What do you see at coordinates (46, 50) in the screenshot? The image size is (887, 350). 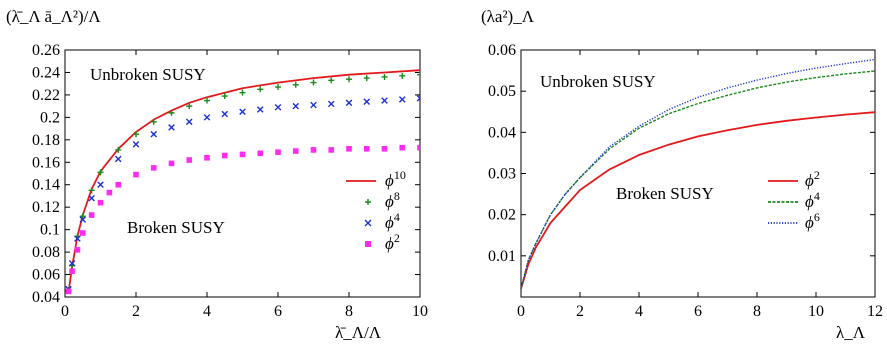 I see `y-tick-label: 0.26` at bounding box center [46, 50].